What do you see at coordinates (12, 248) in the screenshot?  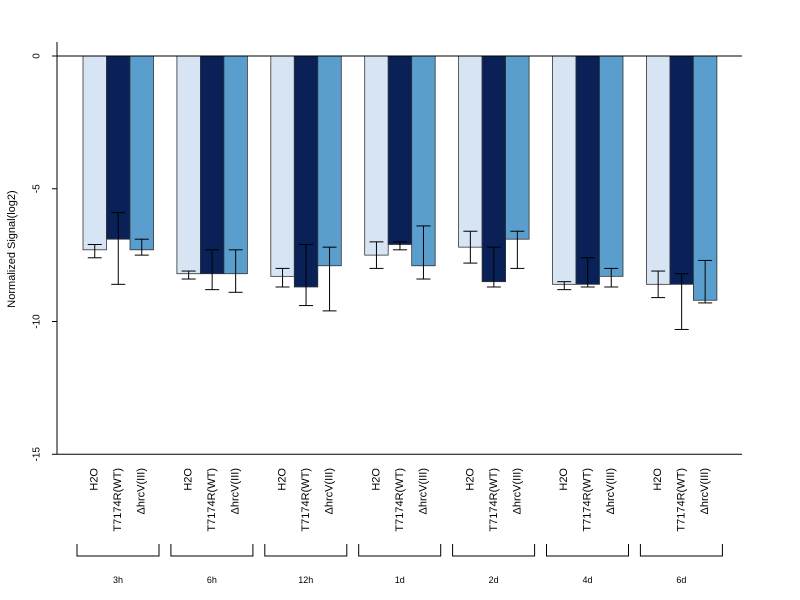 I see `y-axis-title: Normalized Signal(log2)` at bounding box center [12, 248].